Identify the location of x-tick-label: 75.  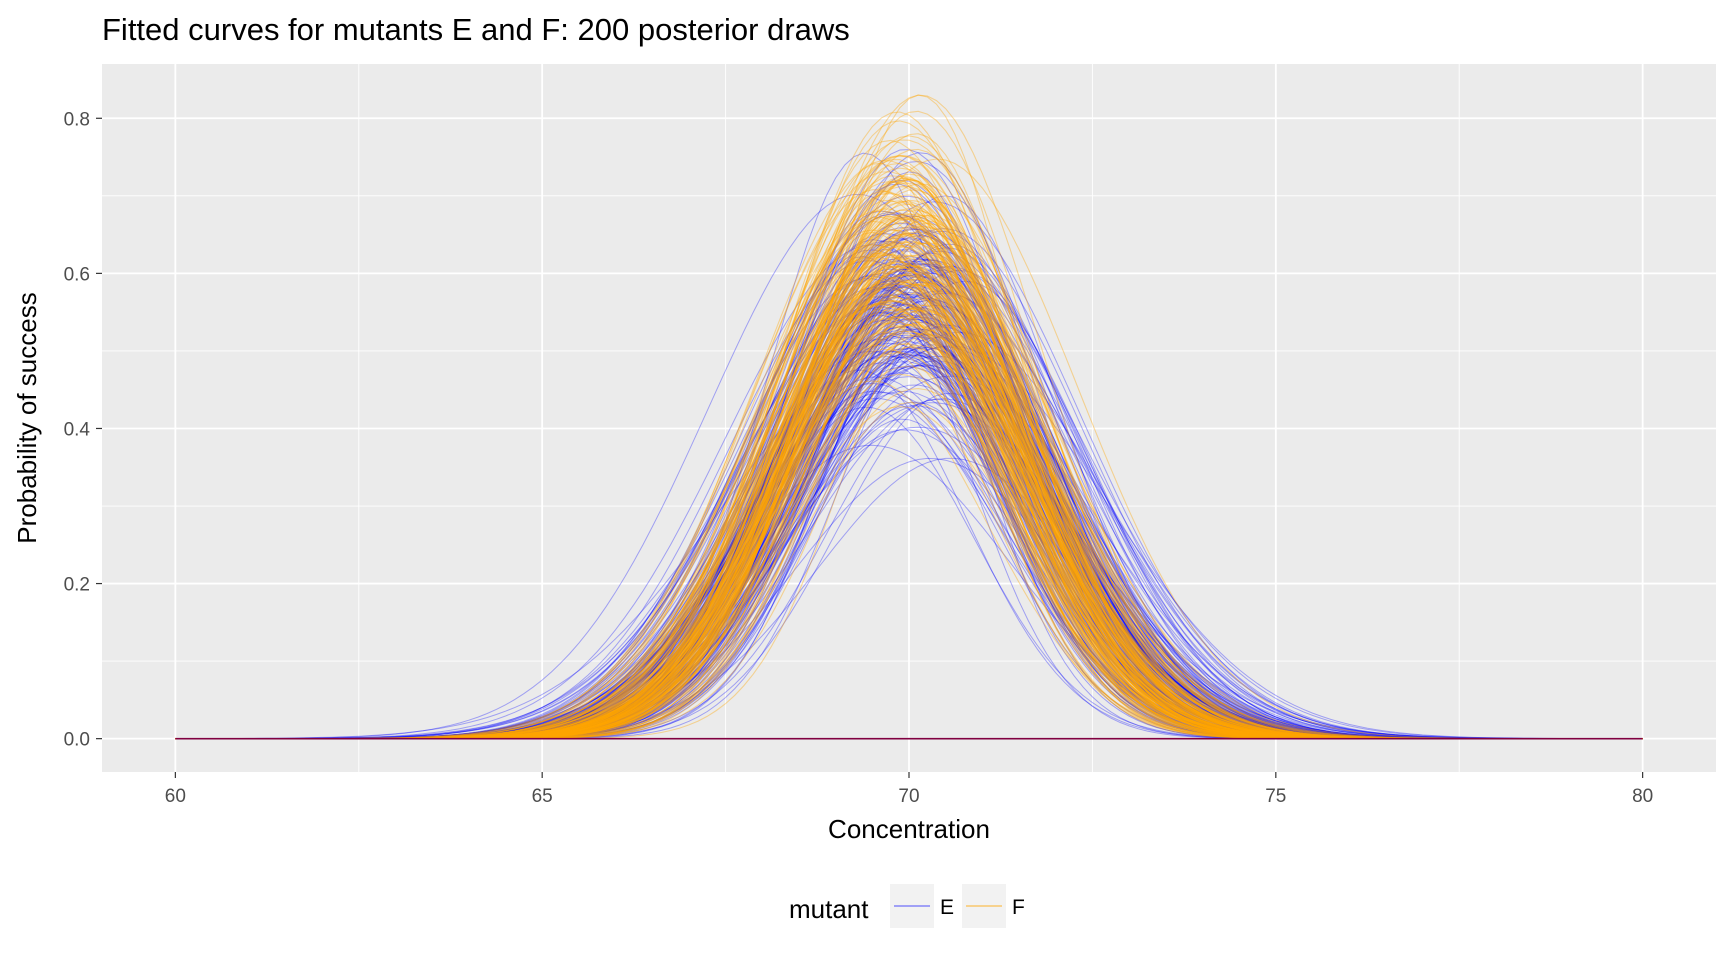
(1275, 796).